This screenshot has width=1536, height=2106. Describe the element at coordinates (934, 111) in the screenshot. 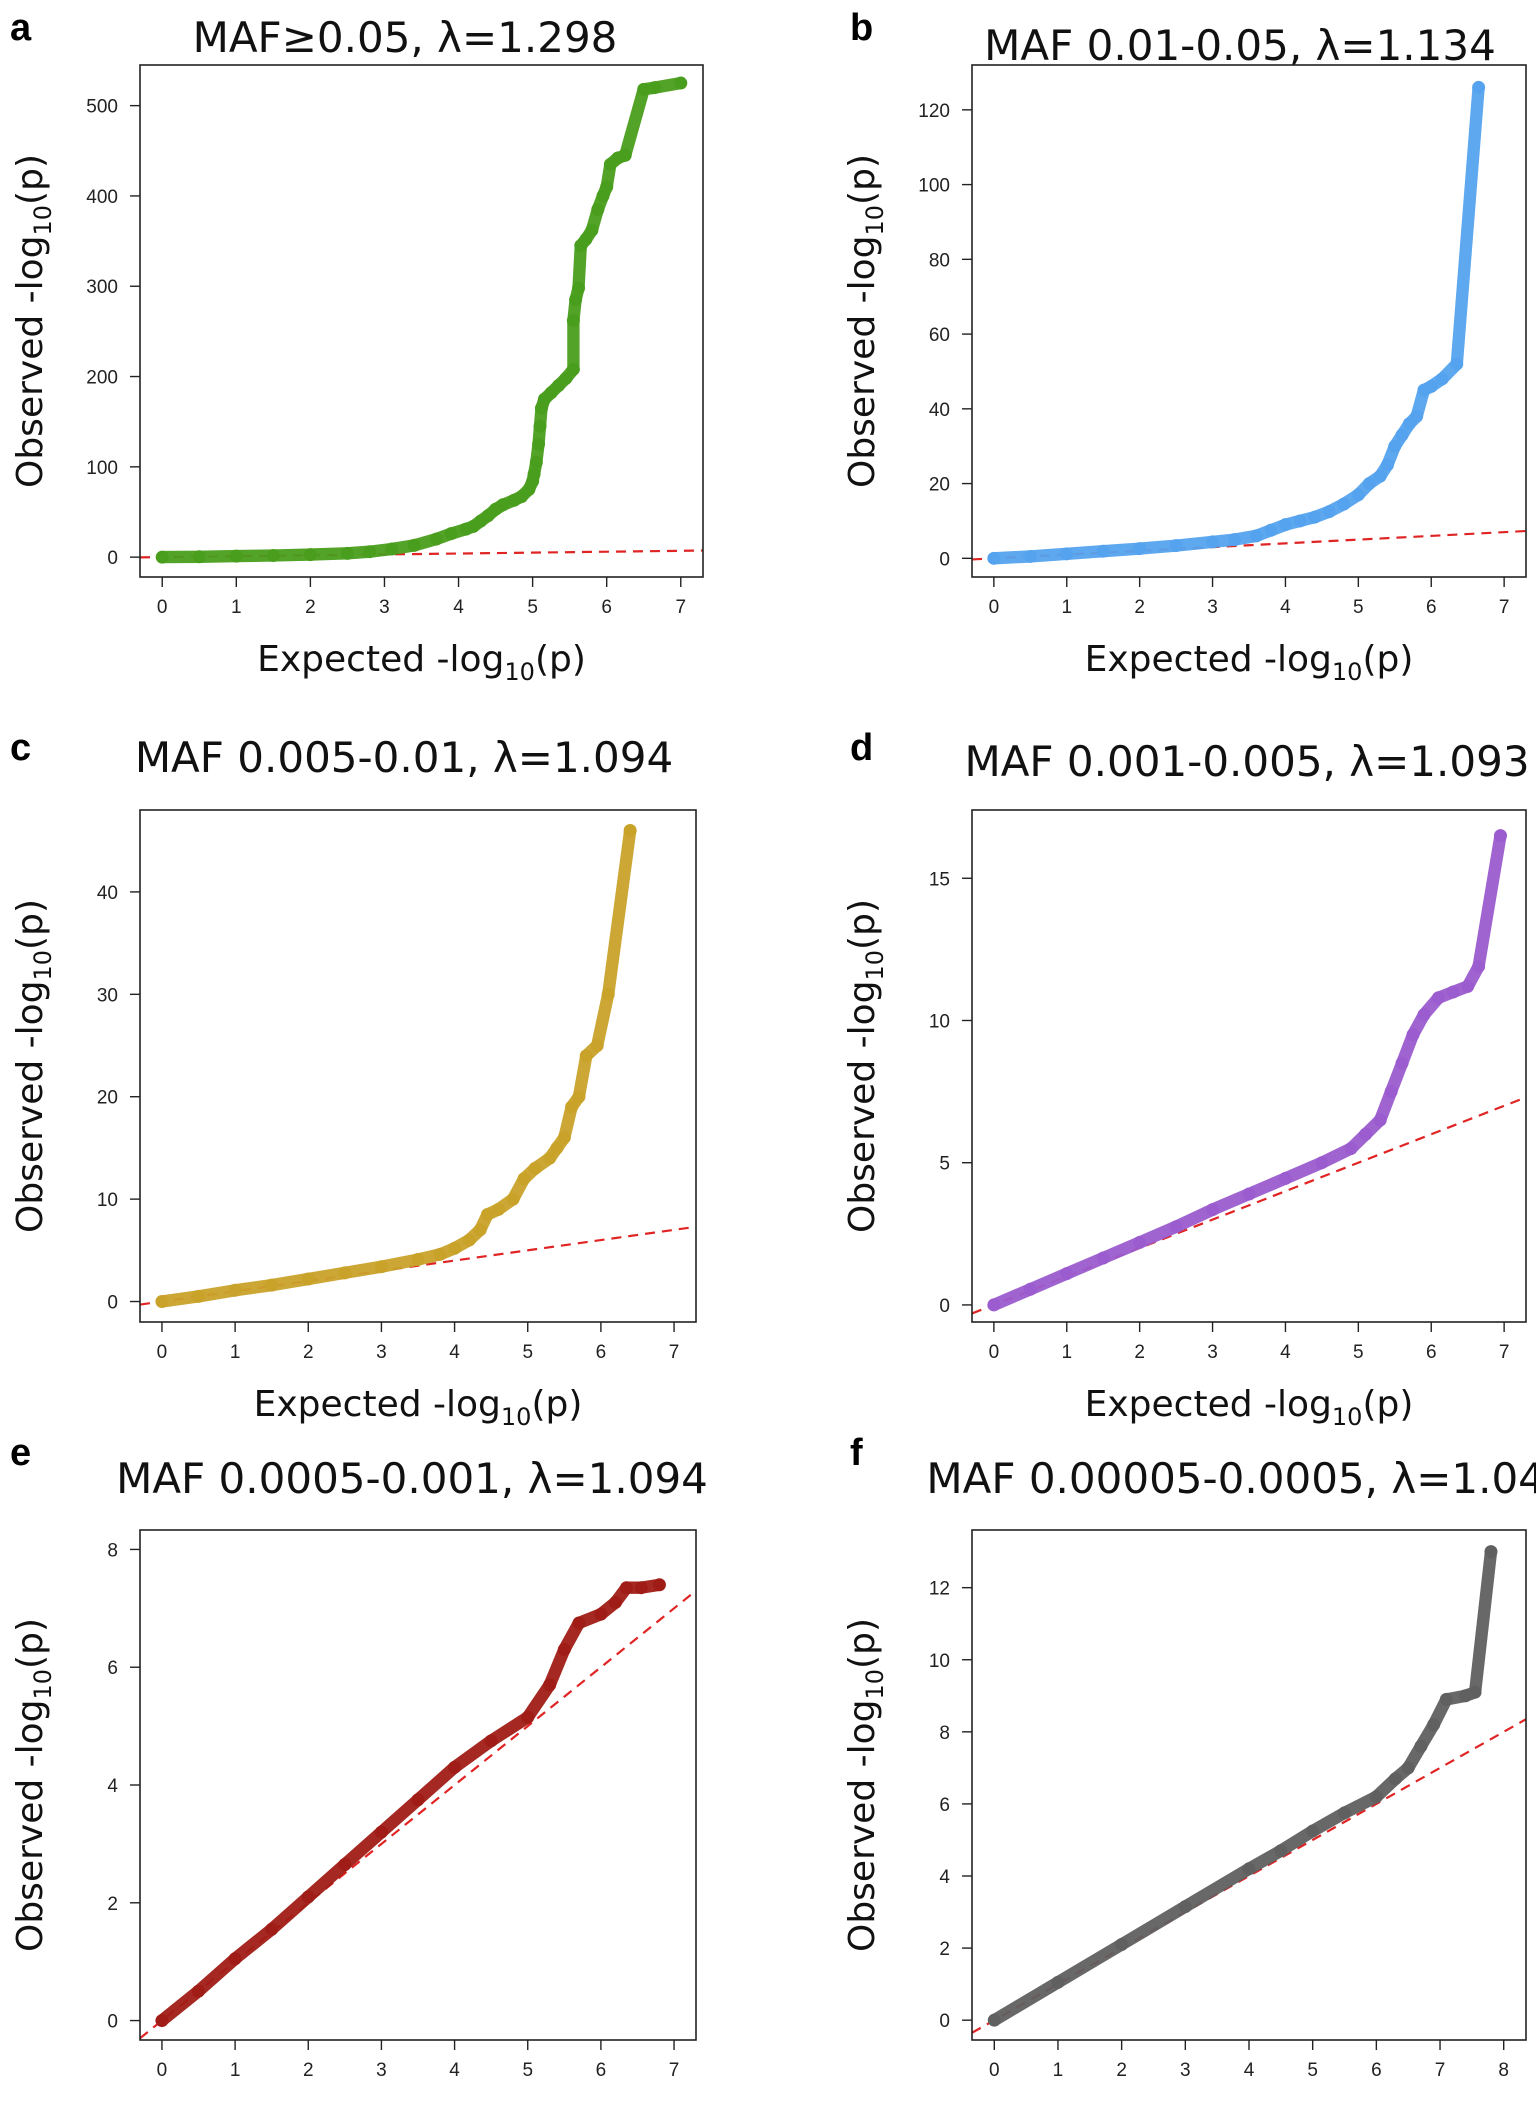

I see `y-tick-label: 120` at that location.